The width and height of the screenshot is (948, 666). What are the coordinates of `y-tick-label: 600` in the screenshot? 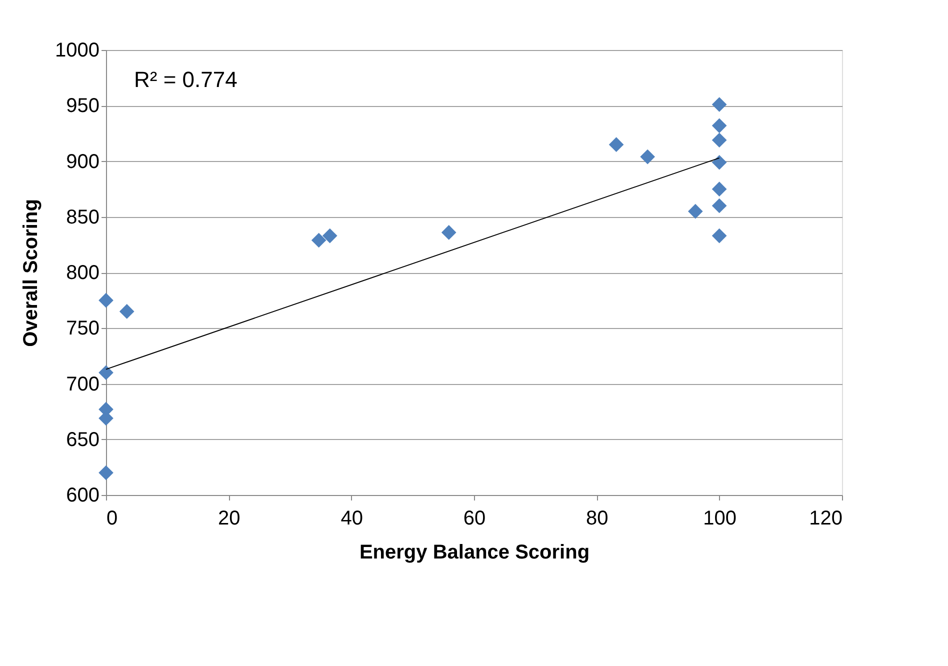 It's located at (83, 495).